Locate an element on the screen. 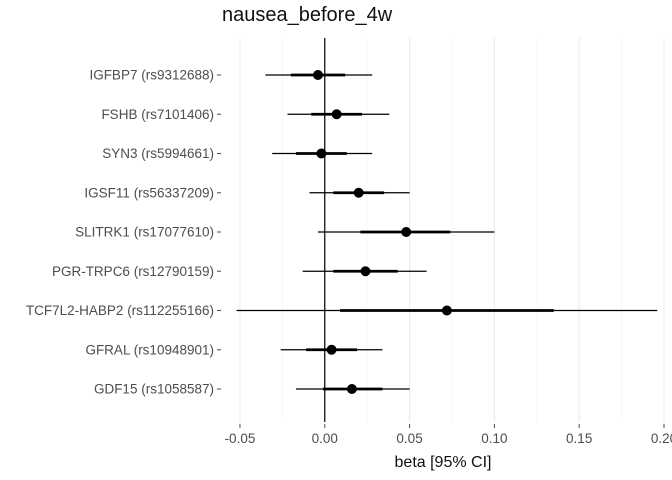 The image size is (672, 480). x-tick-label: 0.00 is located at coordinates (325, 438).